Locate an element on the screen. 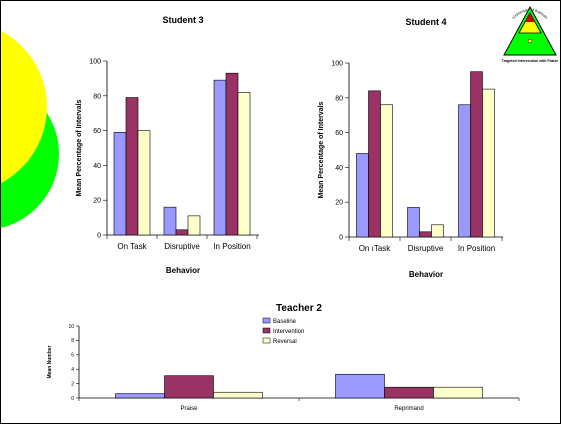 Image resolution: width=561 pixels, height=424 pixels. y-tick-label: 6 is located at coordinates (72, 356).